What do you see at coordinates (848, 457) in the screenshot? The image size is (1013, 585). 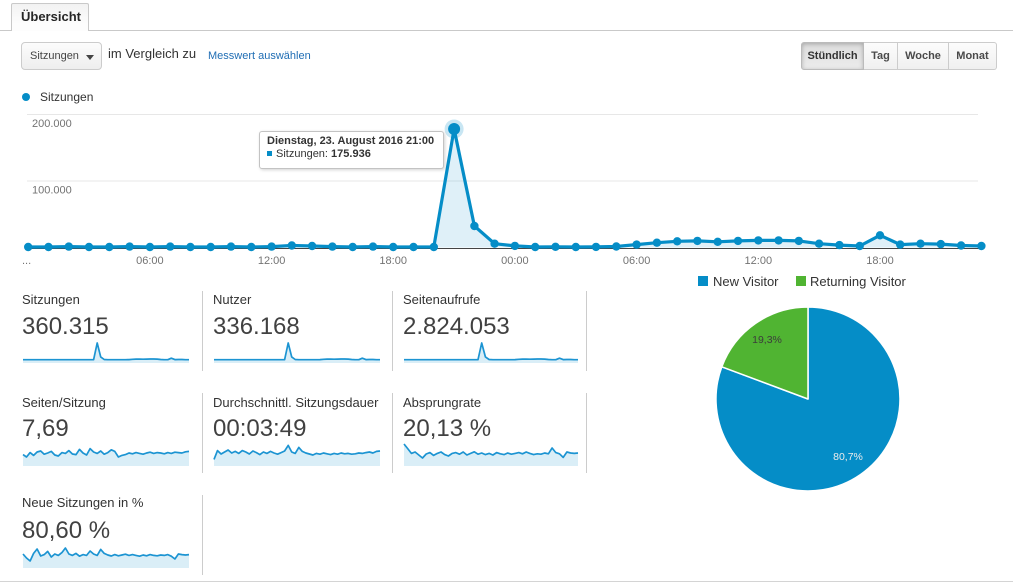 I see `svg-text: 80,7%` at bounding box center [848, 457].